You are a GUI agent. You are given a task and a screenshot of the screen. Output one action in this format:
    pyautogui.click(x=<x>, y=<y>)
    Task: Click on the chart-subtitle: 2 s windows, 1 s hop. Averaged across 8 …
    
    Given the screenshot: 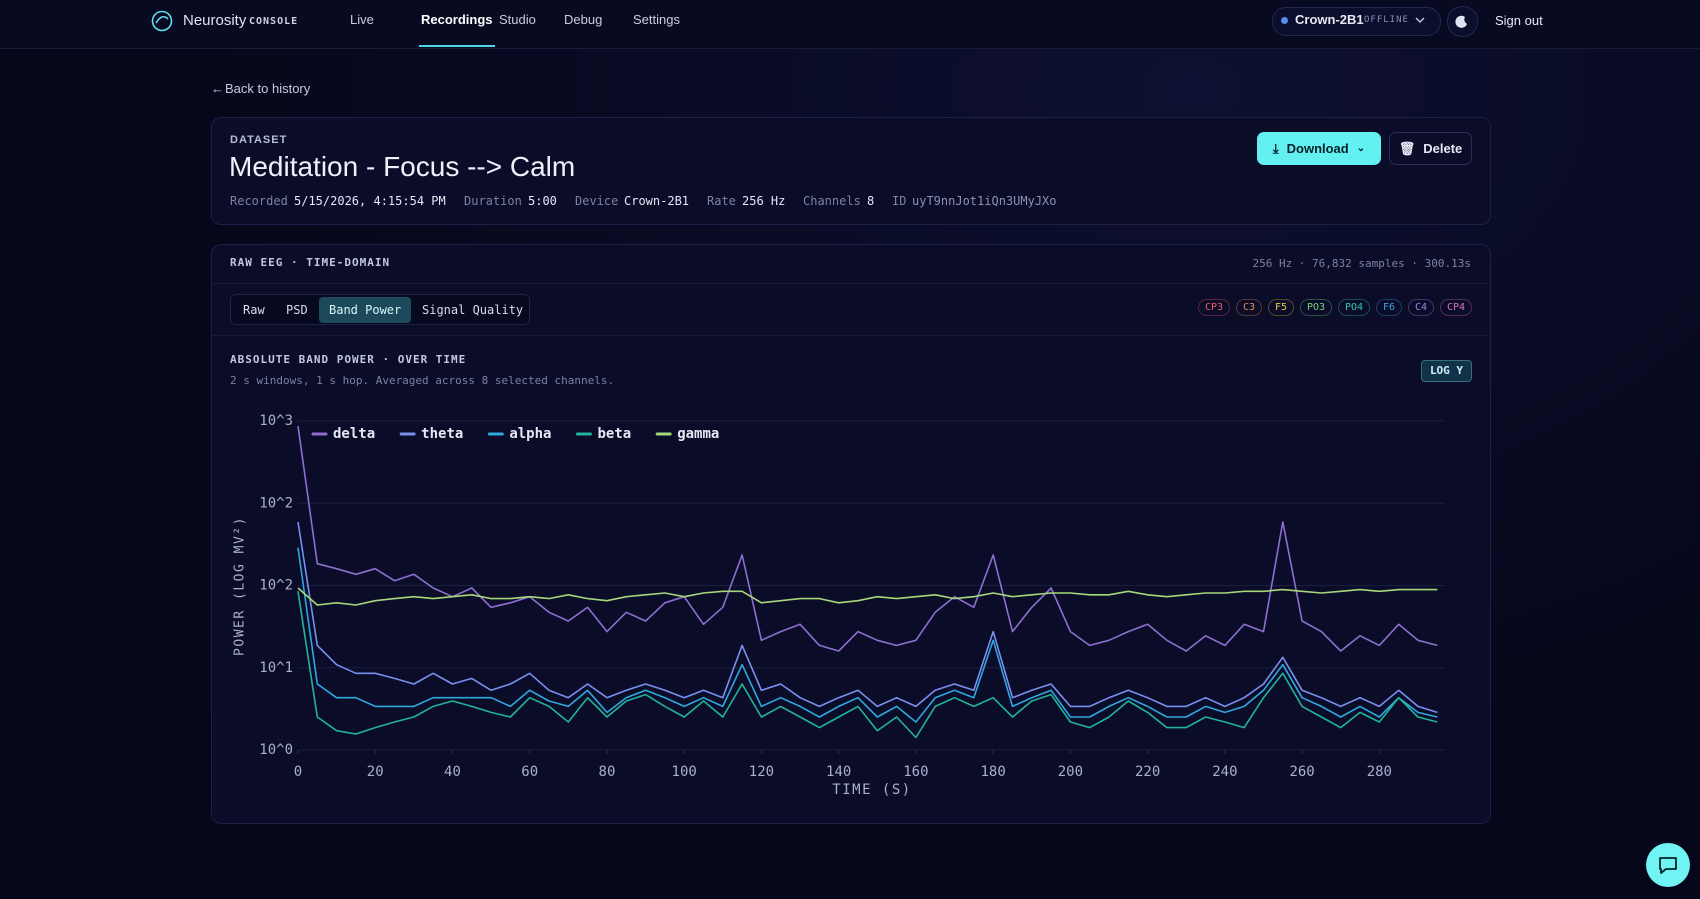 What is the action you would take?
    pyautogui.click(x=422, y=380)
    